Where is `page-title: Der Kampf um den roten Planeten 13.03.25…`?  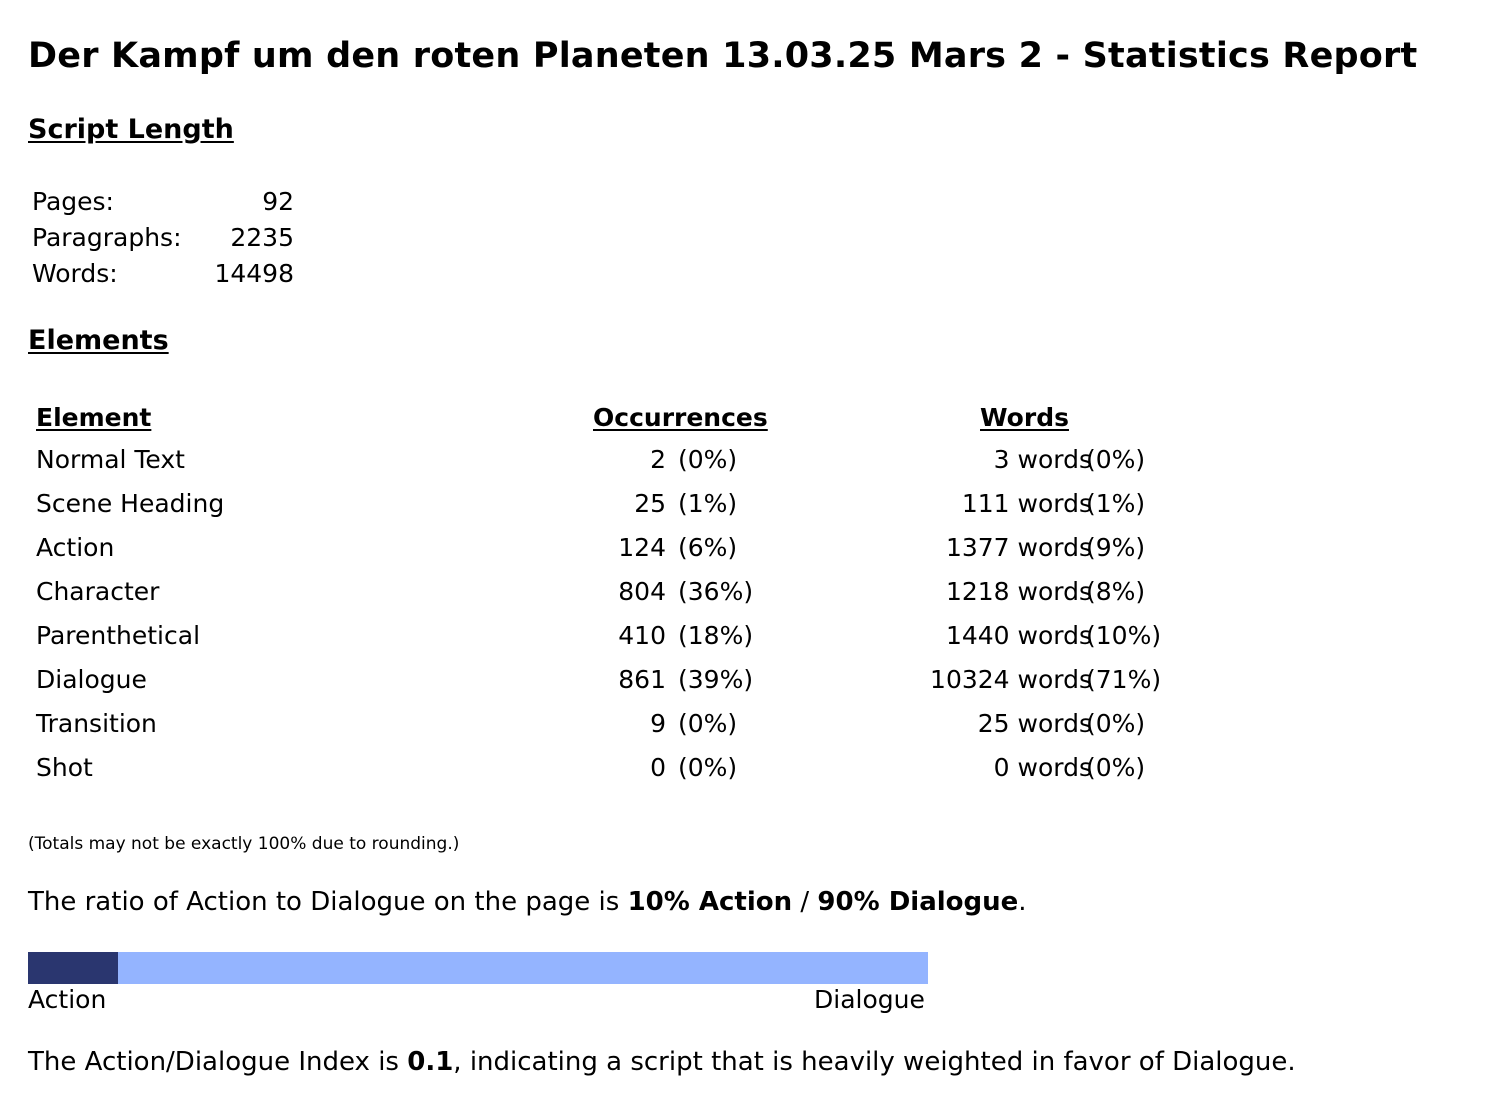
page-title: Der Kampf um den roten Planeten 13.03.25… is located at coordinates (723, 56).